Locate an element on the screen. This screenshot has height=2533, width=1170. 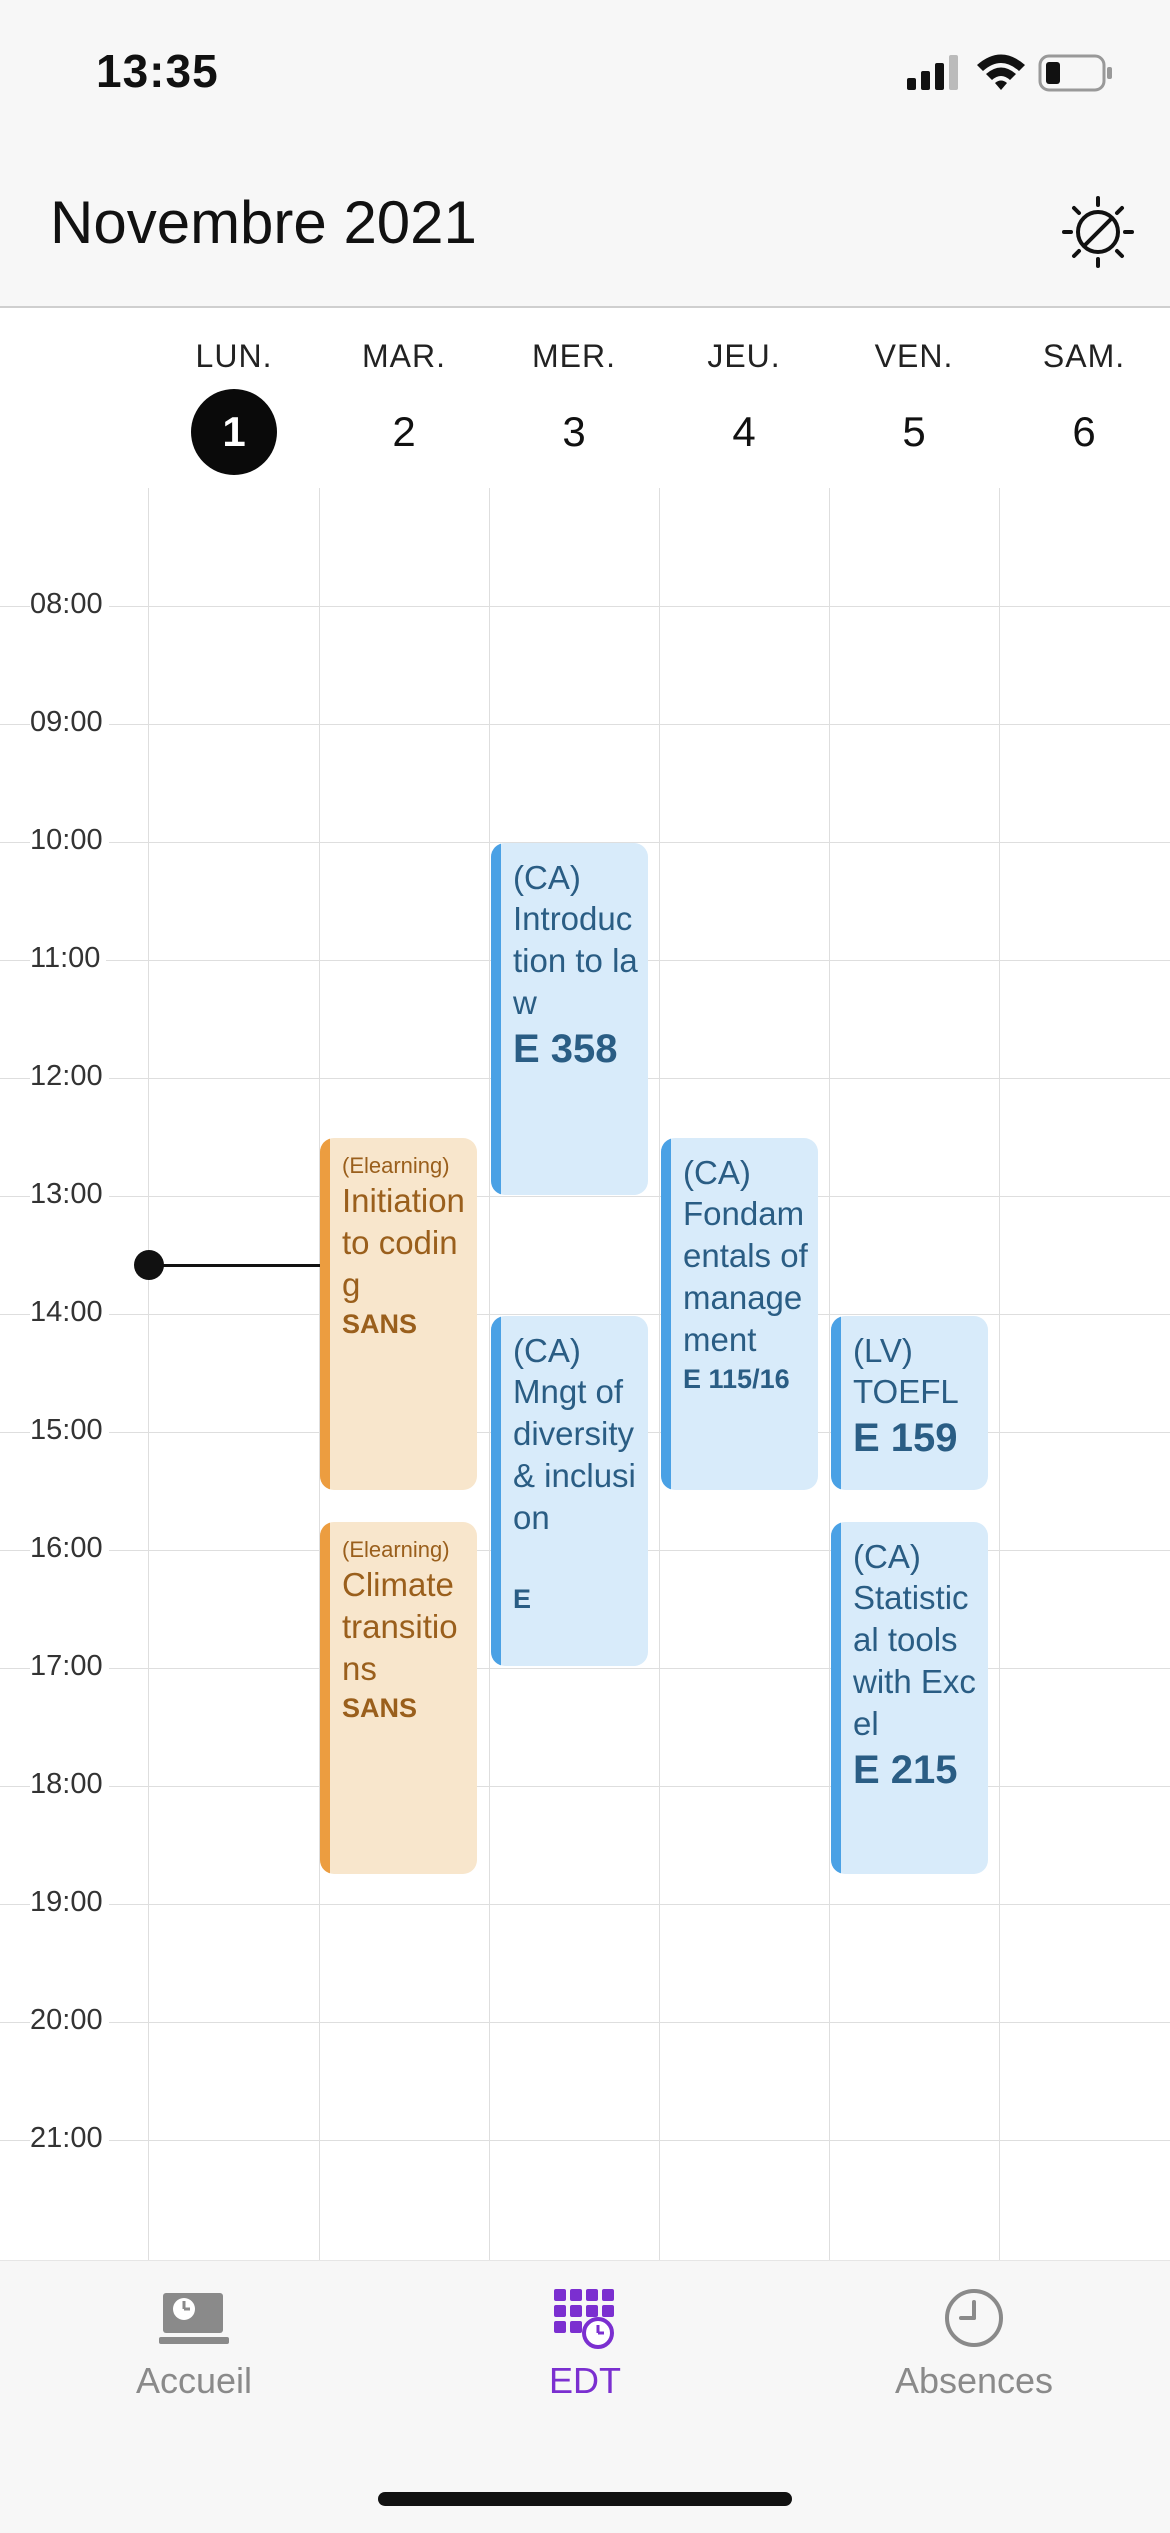
hour-label: 15:00 is located at coordinates (69, 1430).